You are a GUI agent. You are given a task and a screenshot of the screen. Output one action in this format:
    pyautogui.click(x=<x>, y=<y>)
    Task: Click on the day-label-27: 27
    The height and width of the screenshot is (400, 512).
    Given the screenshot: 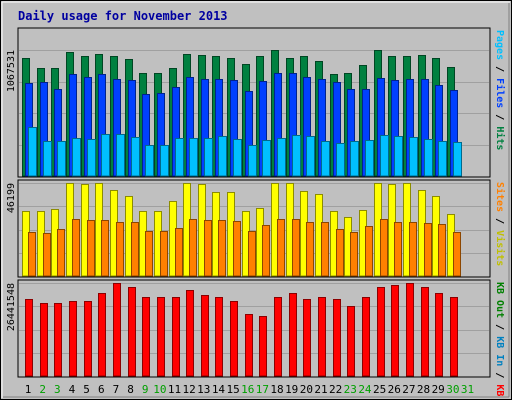 What is the action you would take?
    pyautogui.click(x=408, y=389)
    